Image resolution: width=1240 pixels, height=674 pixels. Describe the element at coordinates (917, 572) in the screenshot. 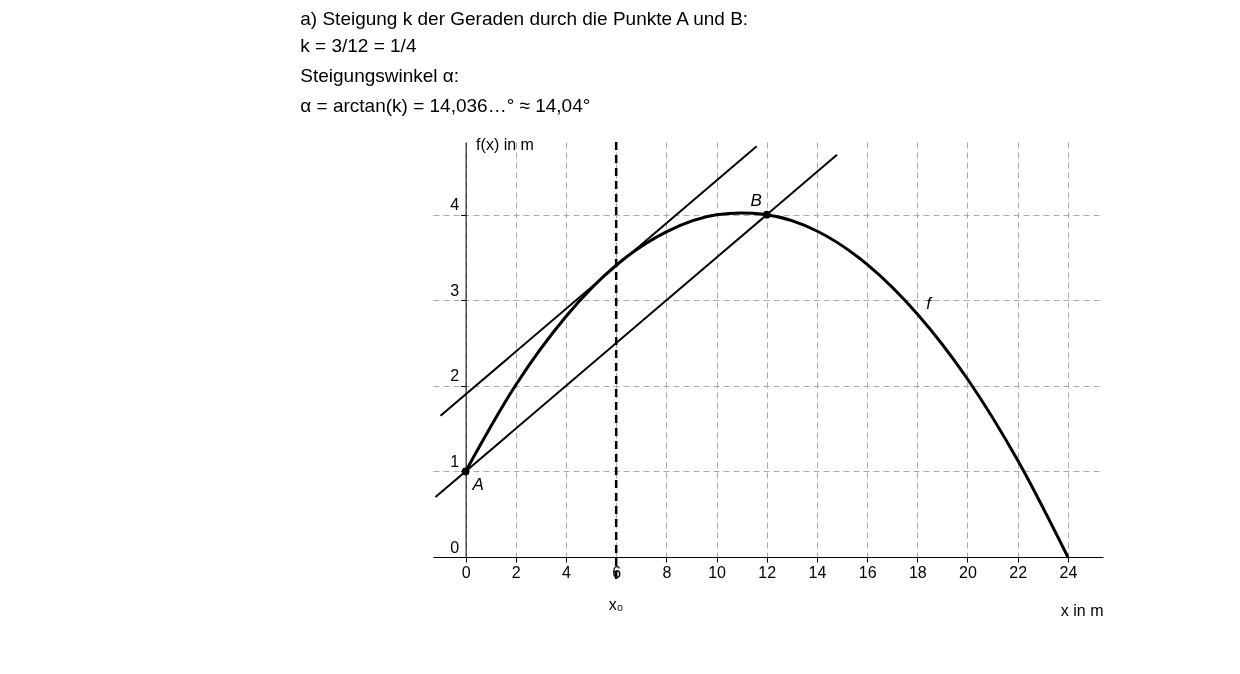

I see `x-tick-label: 18` at that location.